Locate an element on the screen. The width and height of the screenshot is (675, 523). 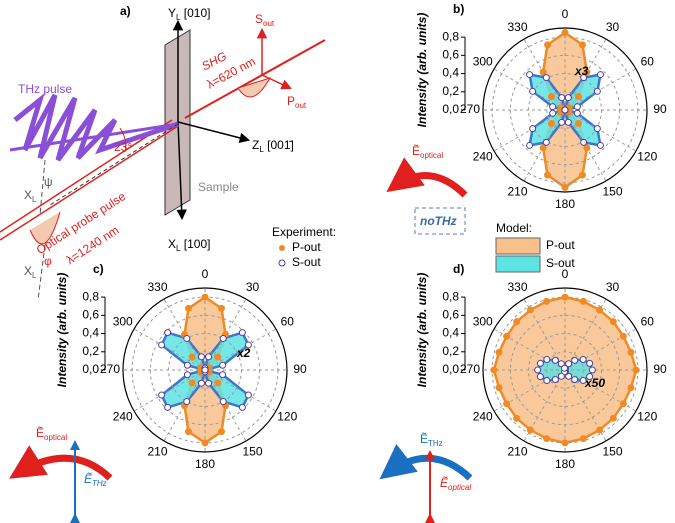
x-phi-label: XL is located at coordinates (30, 272).